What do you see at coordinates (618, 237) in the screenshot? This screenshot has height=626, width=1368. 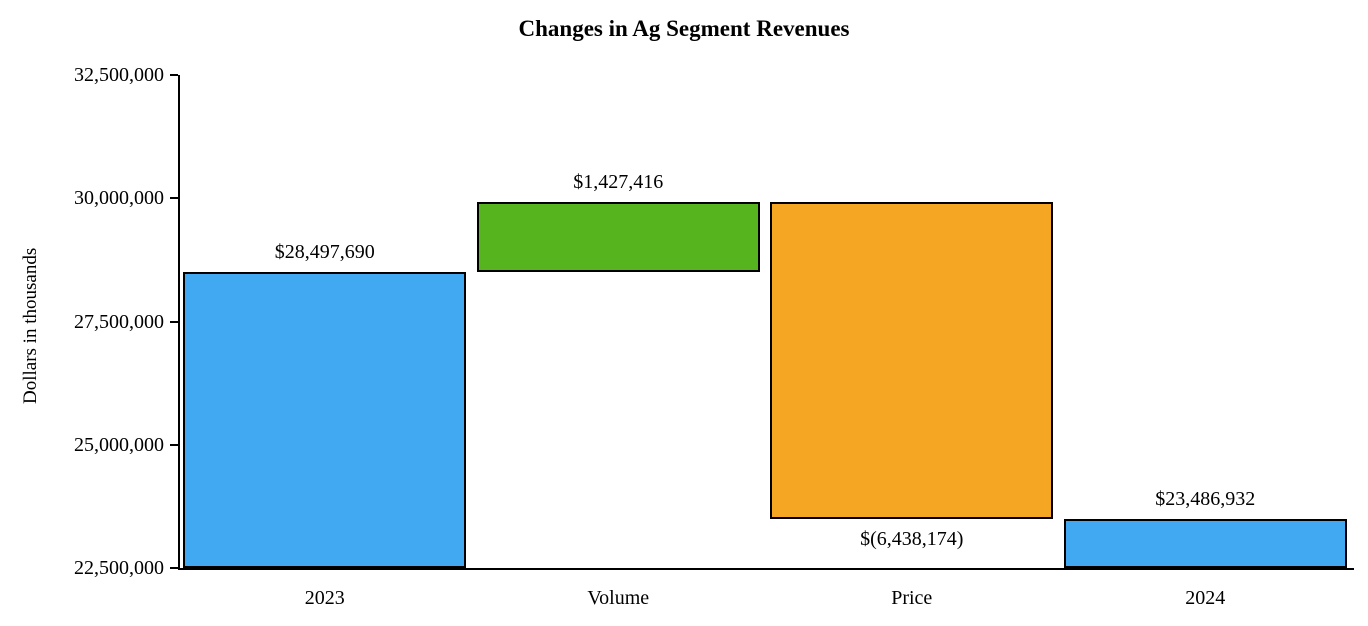 I see `bar-volume` at bounding box center [618, 237].